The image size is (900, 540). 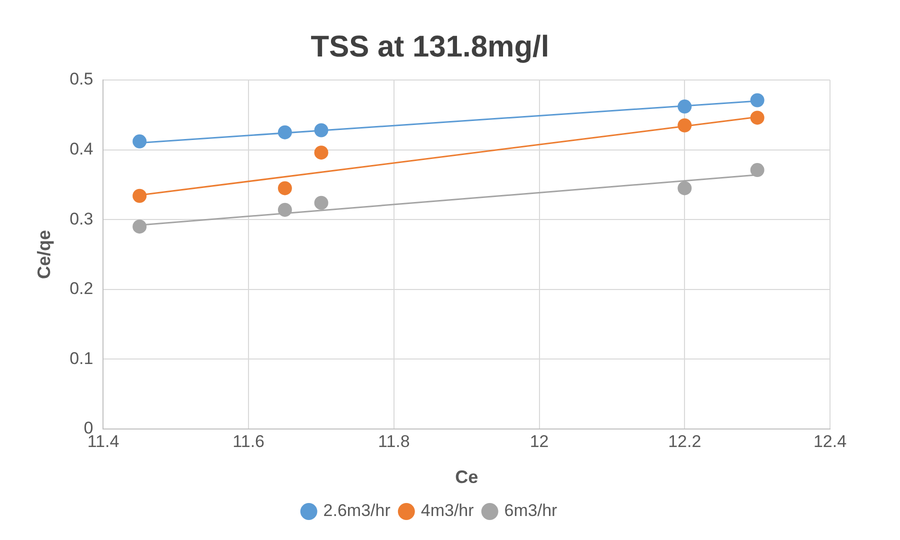 I want to click on legend-label: 4m3/hr, so click(x=447, y=510).